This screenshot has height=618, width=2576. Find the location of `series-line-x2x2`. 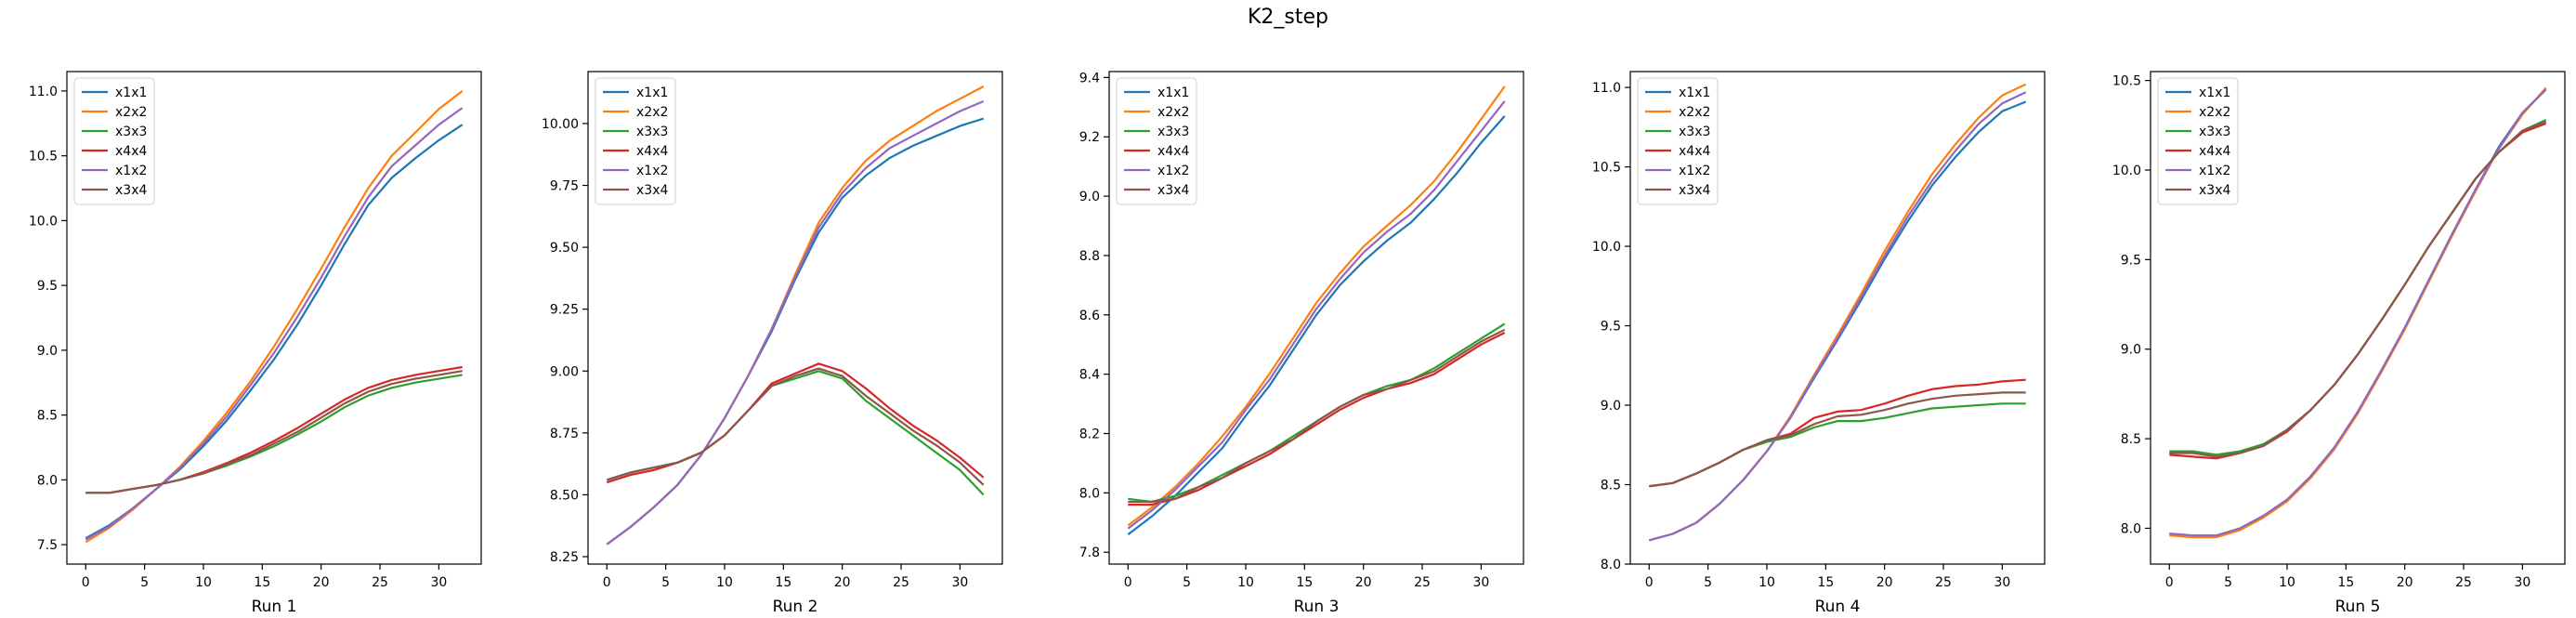

series-line-x2x2 is located at coordinates (1316, 306).